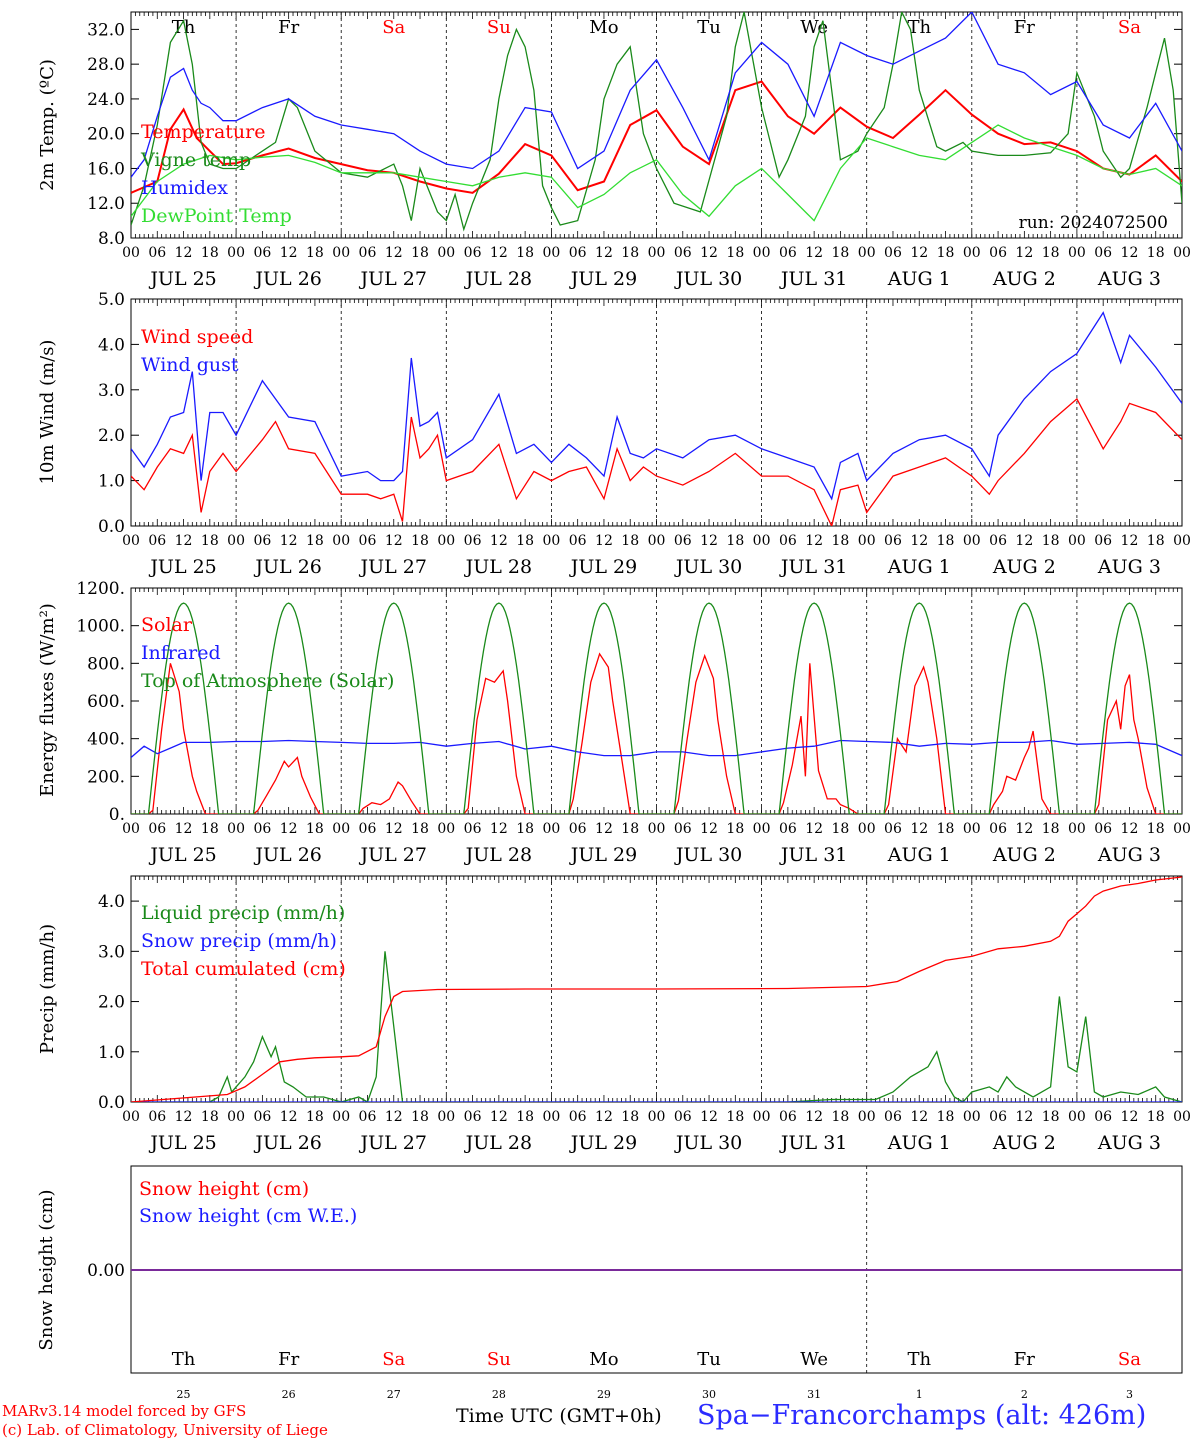  Describe the element at coordinates (106, 204) in the screenshot. I see `y-tick-label: 12.0` at that location.